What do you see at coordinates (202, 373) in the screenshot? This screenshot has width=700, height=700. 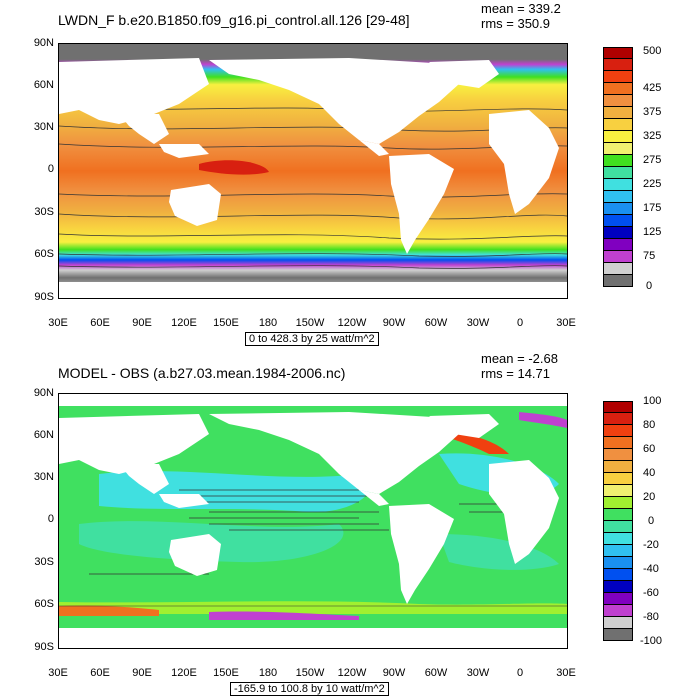 I see `panel-title: MODEL - OBS (a.b27.03.mean.1984-2006.nc)` at bounding box center [202, 373].